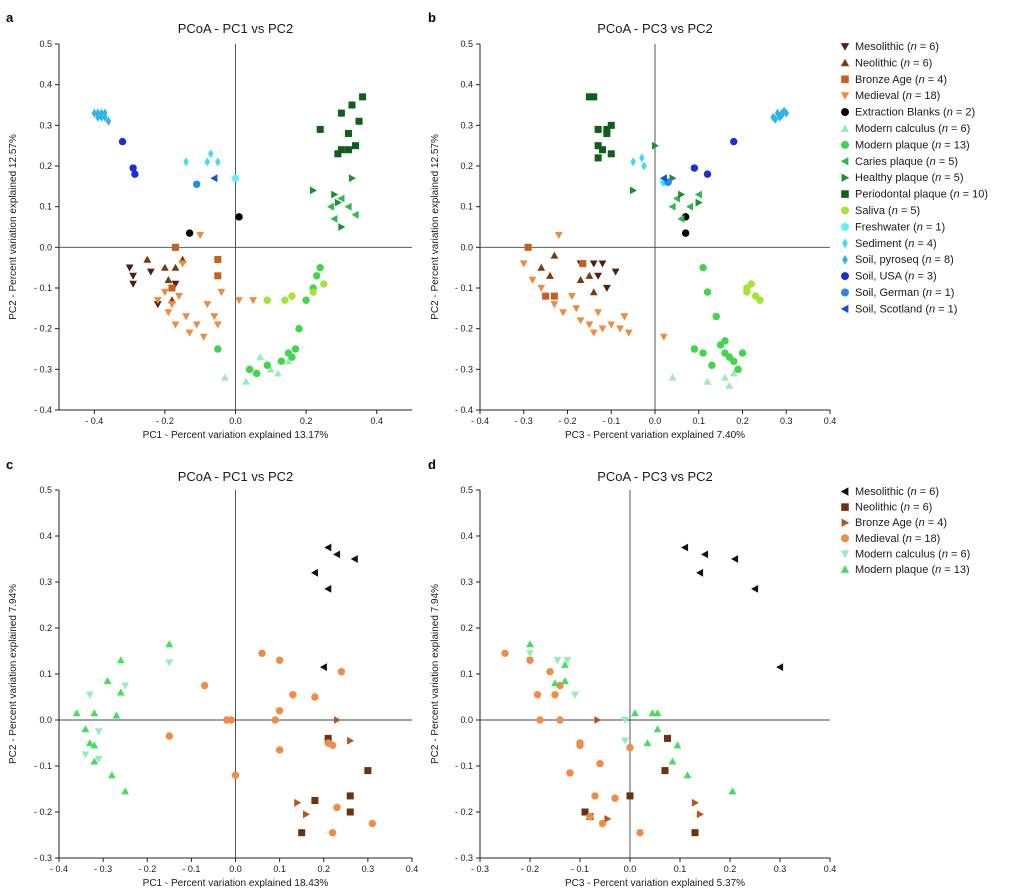  What do you see at coordinates (880, 96) in the screenshot?
I see `legend-label-name: Medieval (` at bounding box center [880, 96].